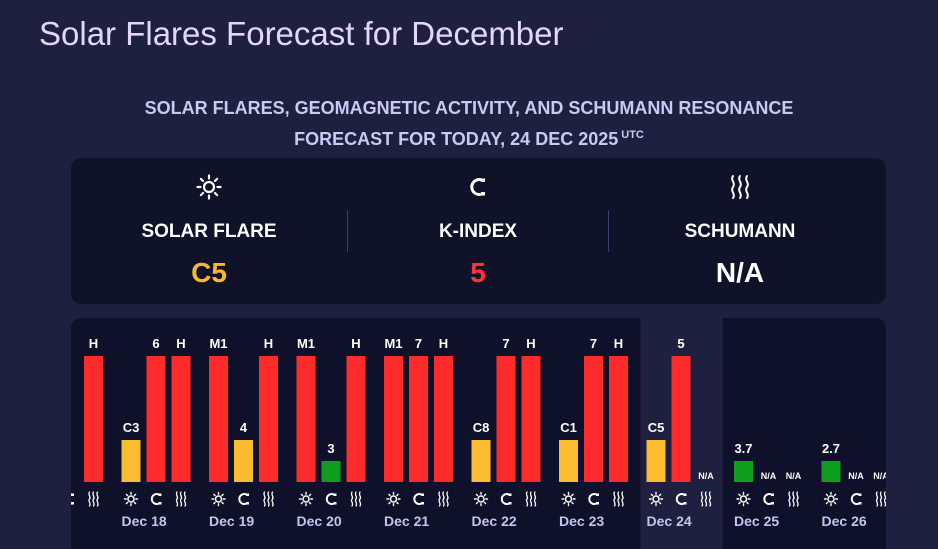  What do you see at coordinates (608, 231) in the screenshot?
I see `divider` at bounding box center [608, 231].